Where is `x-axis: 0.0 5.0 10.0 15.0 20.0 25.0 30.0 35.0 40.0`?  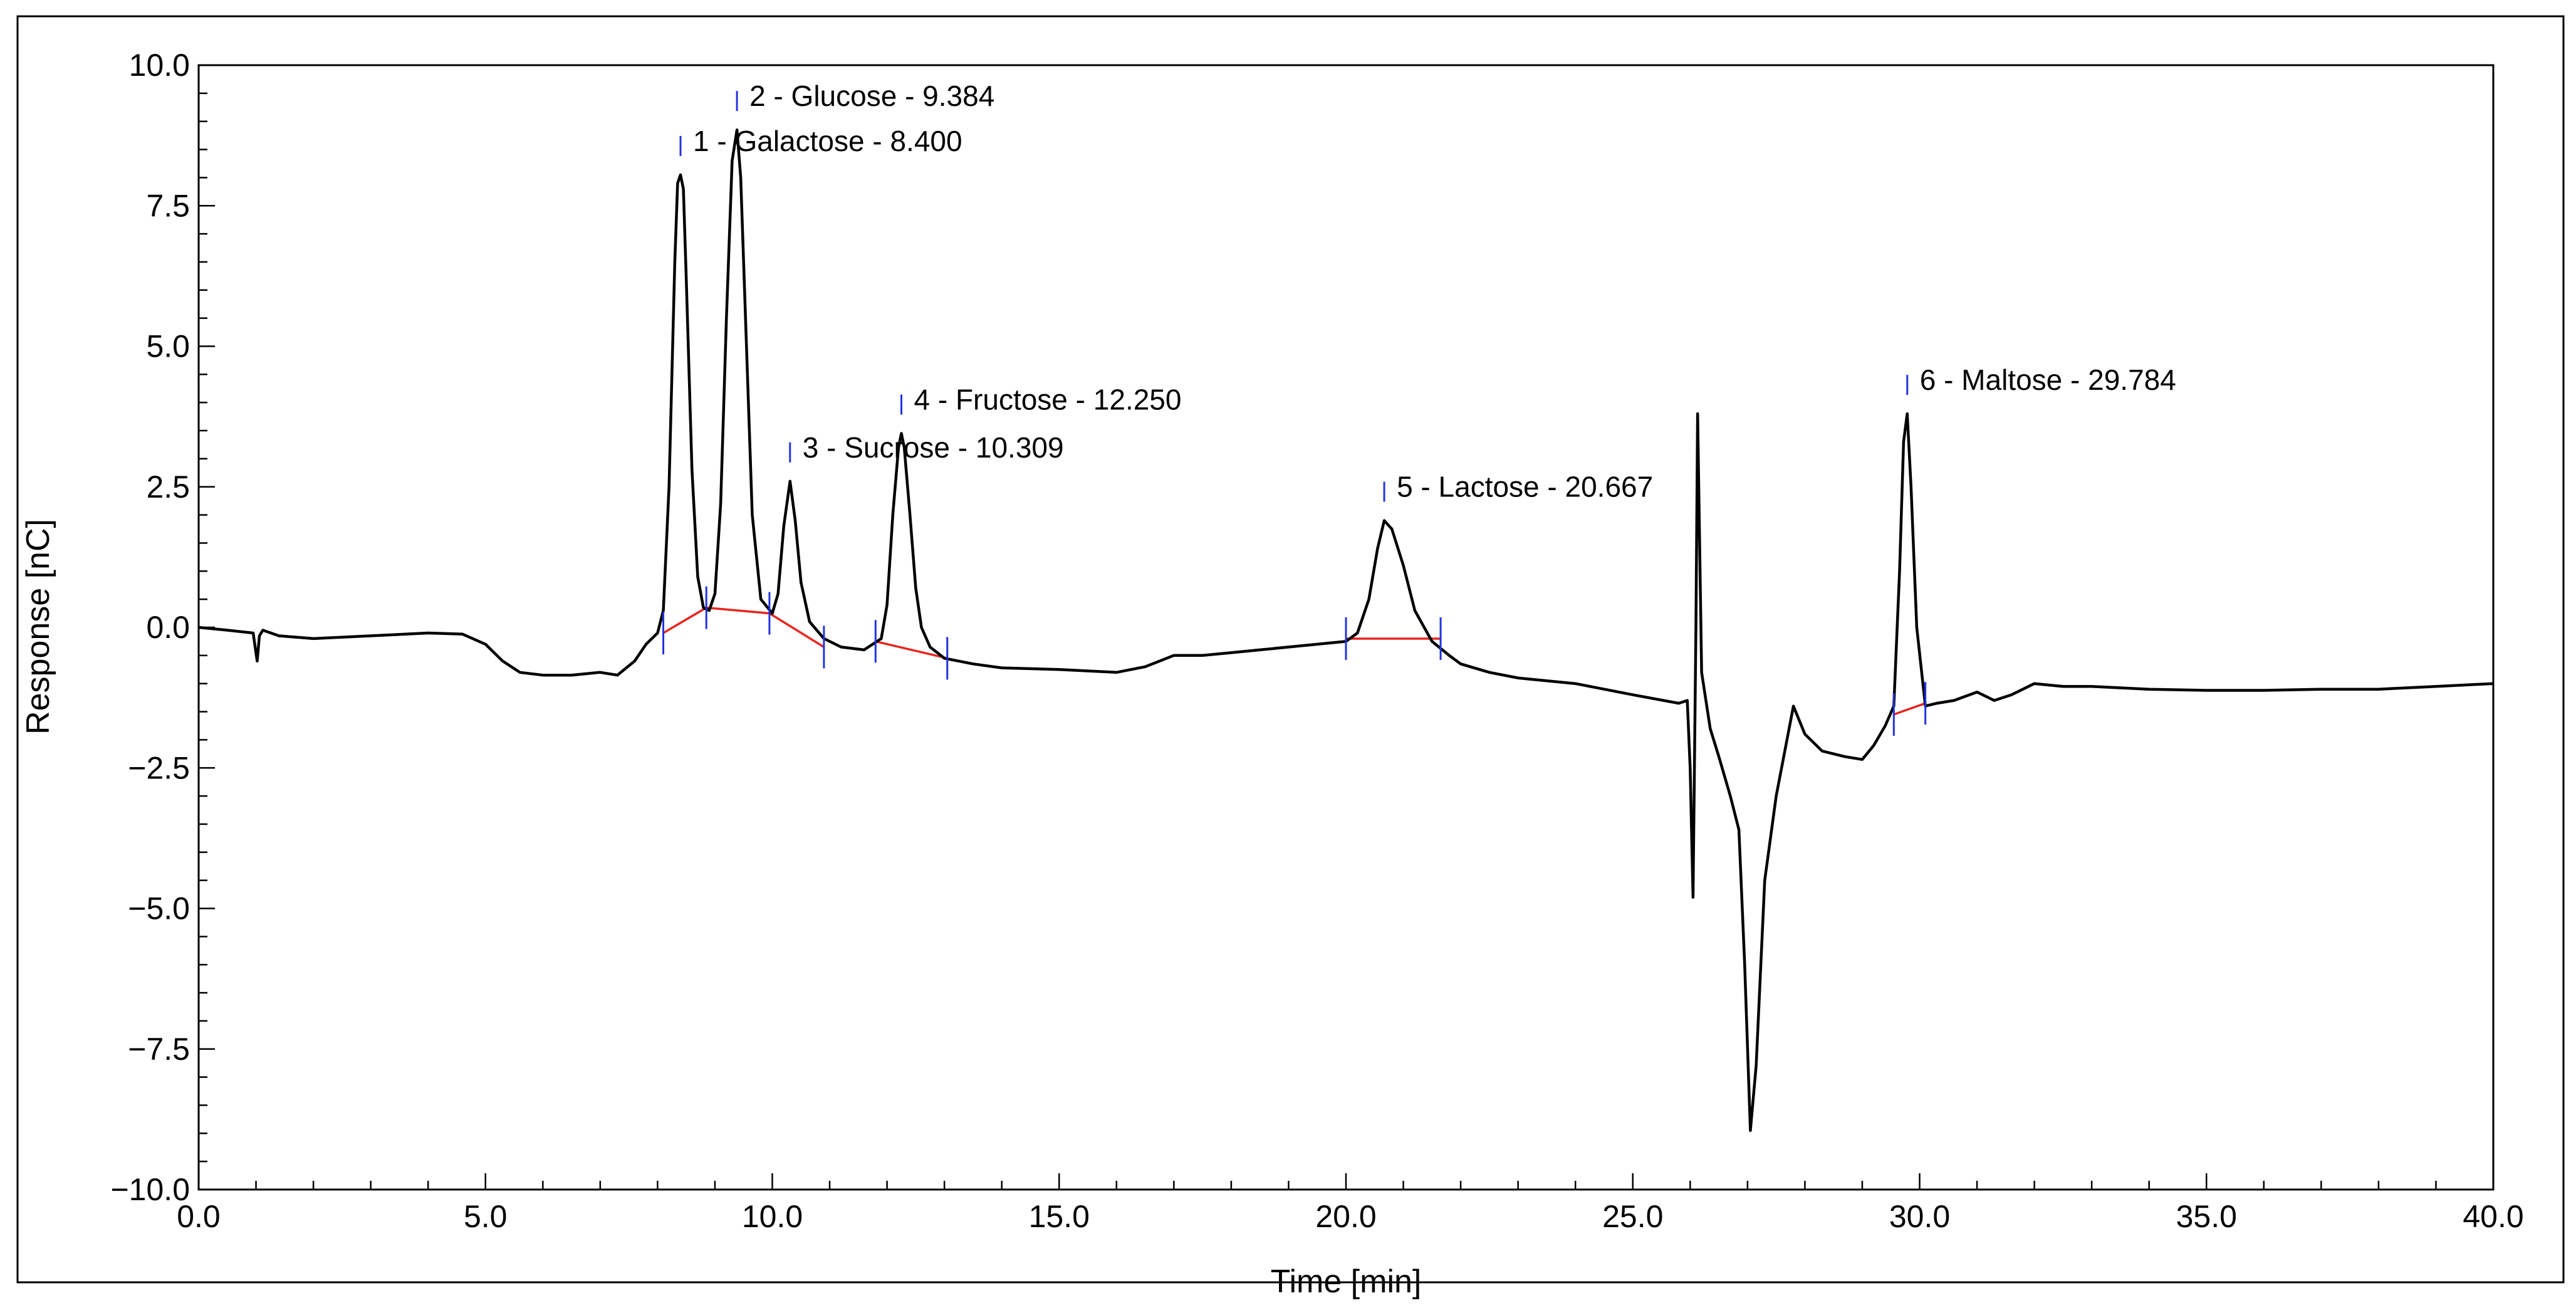 x-axis: 0.0 5.0 10.0 15.0 20.0 25.0 30.0 35.0 40.0 is located at coordinates (1350, 1203).